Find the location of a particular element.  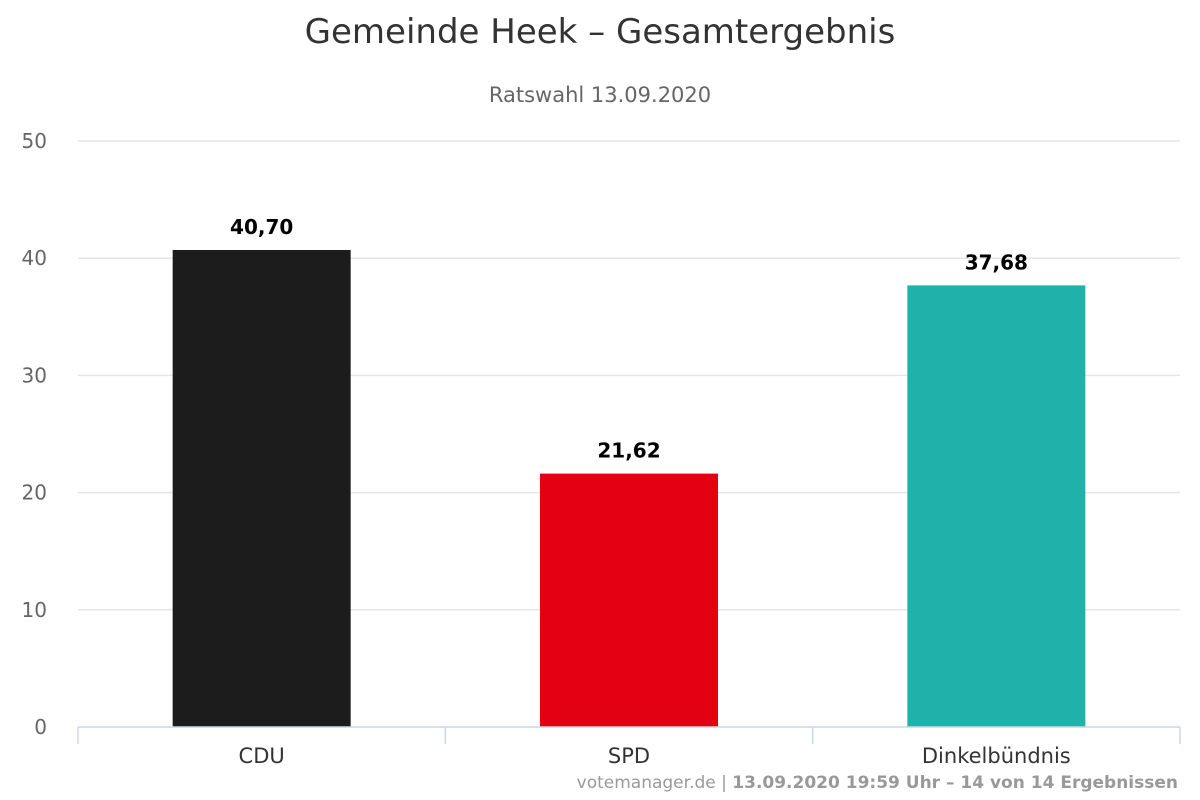

y-tick-label: 40 is located at coordinates (34, 258).